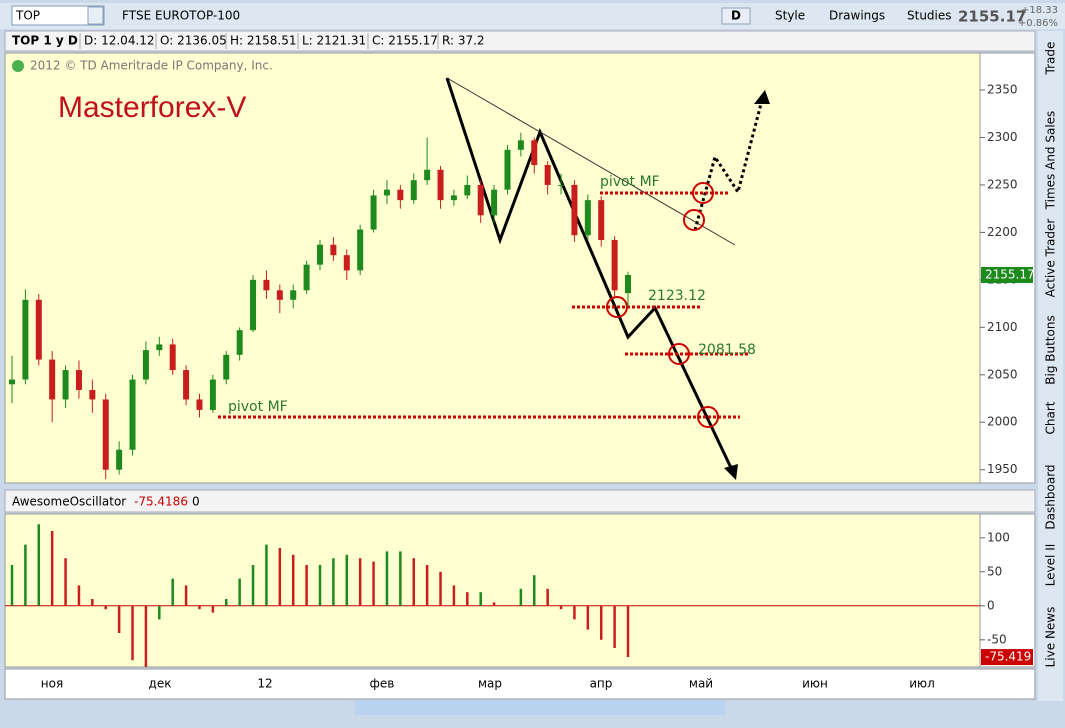 The image size is (1065, 728). Describe the element at coordinates (161, 502) in the screenshot. I see `osc-value: -75.4186` at that location.